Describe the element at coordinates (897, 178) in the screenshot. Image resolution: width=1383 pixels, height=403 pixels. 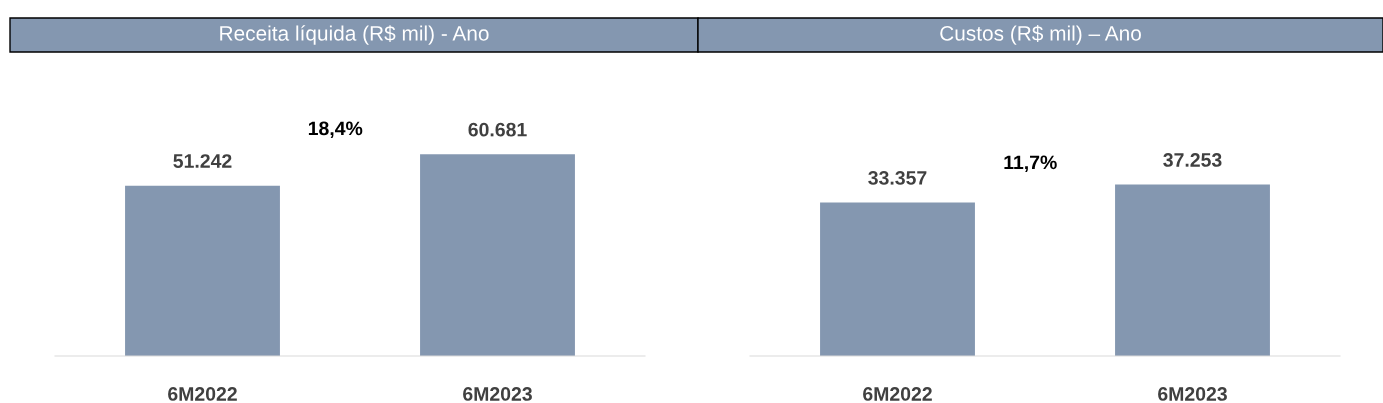
I see `data-label: 33.357` at that location.